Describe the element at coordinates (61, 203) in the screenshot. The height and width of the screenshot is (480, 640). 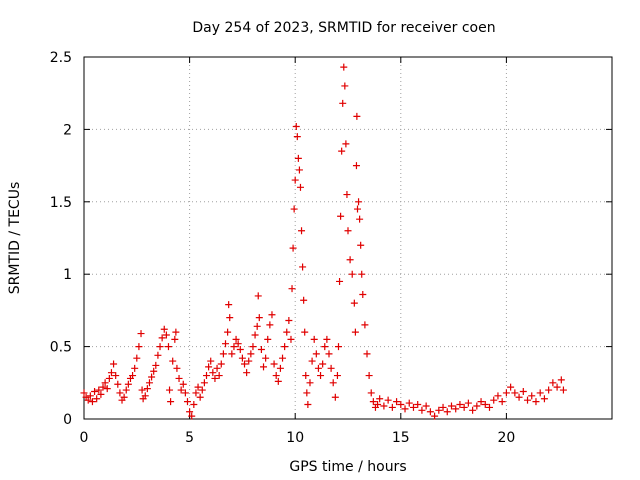
I see `y-tick-label: 1.5` at that location.